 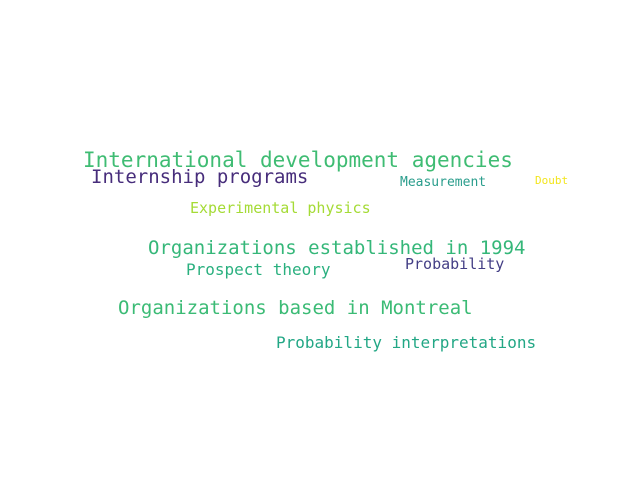 What do you see at coordinates (200, 177) in the screenshot?
I see `word-internship-programs: Internship programs` at bounding box center [200, 177].